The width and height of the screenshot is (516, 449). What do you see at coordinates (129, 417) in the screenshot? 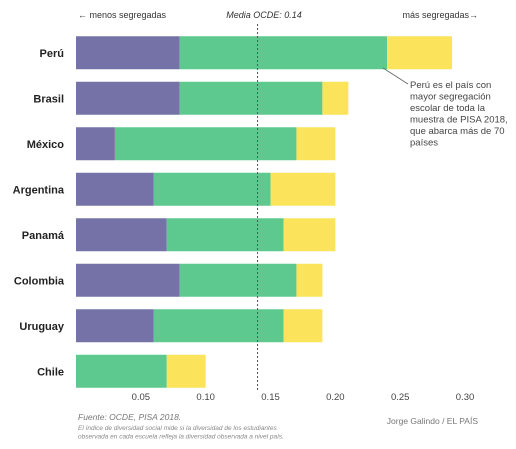
I see `source-text: Fuente: OCDE, PISA 2018.` at bounding box center [129, 417].